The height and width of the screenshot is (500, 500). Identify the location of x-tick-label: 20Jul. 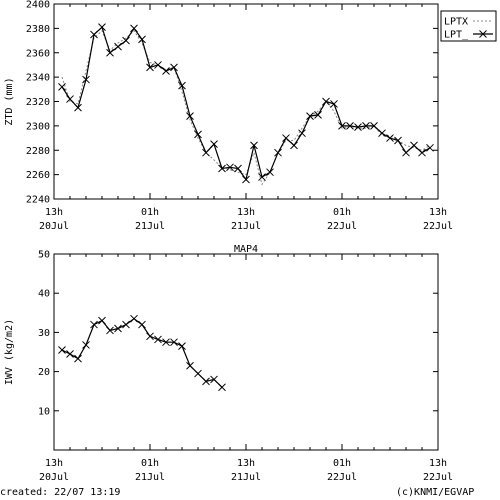
(54, 226).